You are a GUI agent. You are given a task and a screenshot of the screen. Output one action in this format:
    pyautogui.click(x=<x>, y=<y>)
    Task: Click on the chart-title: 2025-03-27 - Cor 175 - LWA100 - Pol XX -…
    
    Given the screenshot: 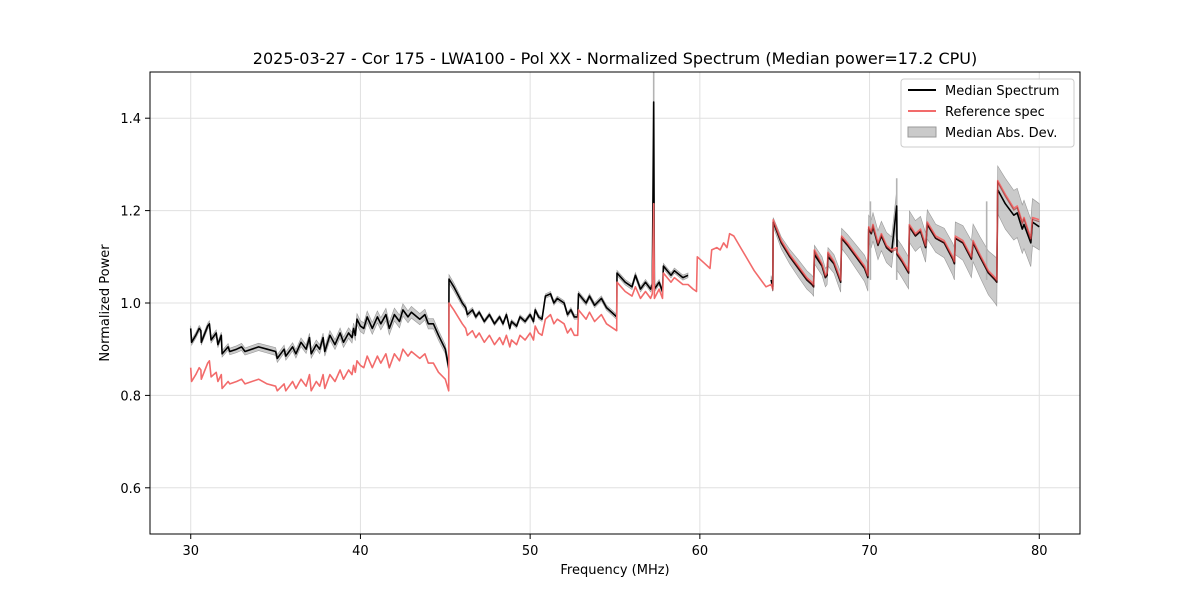 What is the action you would take?
    pyautogui.click(x=615, y=58)
    